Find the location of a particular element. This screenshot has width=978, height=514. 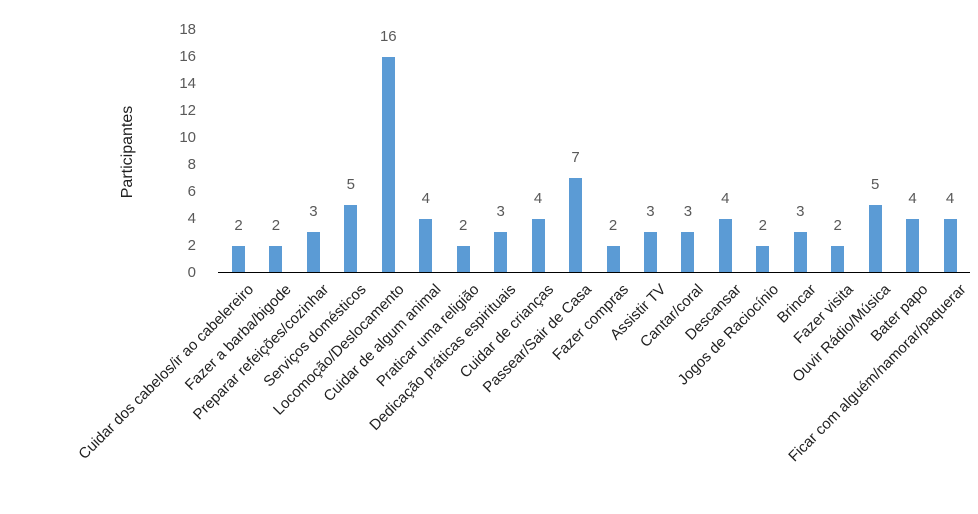

y-tick-label: 6 is located at coordinates (191, 191).